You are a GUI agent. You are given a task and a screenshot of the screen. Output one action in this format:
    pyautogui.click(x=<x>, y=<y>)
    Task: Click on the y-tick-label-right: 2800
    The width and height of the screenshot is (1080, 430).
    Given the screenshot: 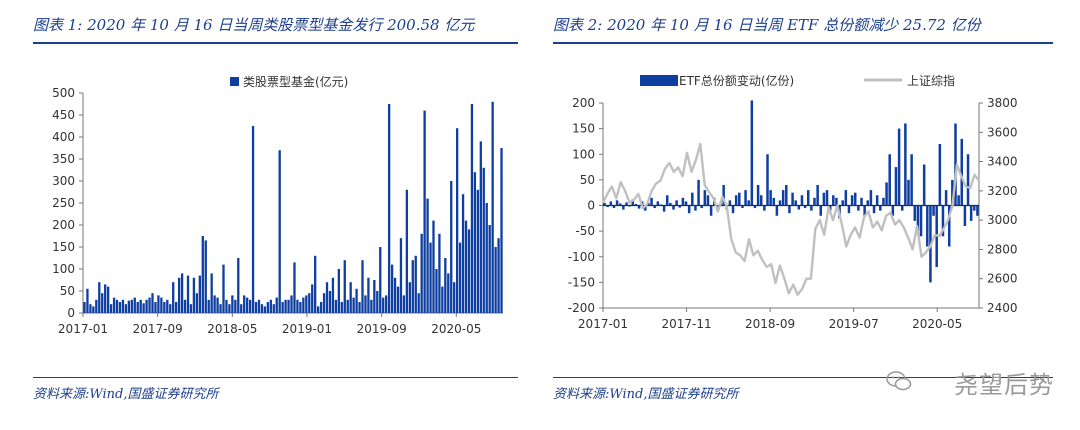 What is the action you would take?
    pyautogui.click(x=1002, y=249)
    